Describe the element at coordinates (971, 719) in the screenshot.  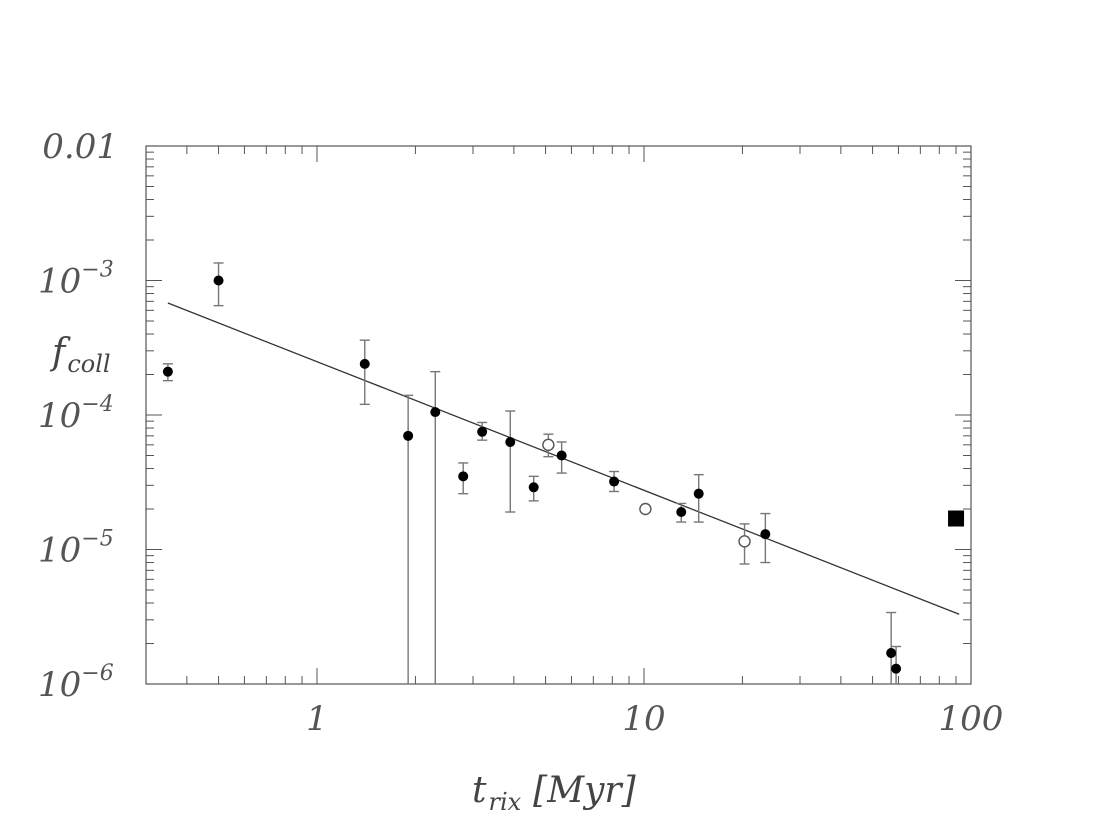
I see `x-tick-label: 100` at that location.